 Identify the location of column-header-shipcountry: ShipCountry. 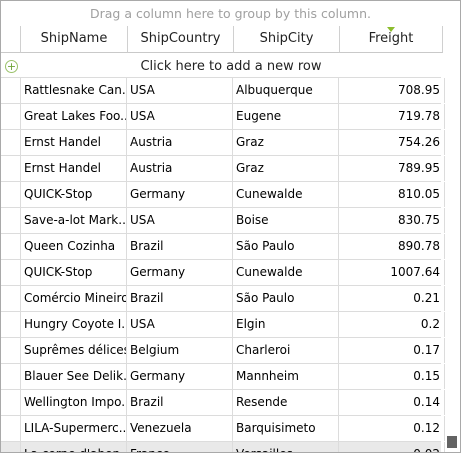
(181, 39).